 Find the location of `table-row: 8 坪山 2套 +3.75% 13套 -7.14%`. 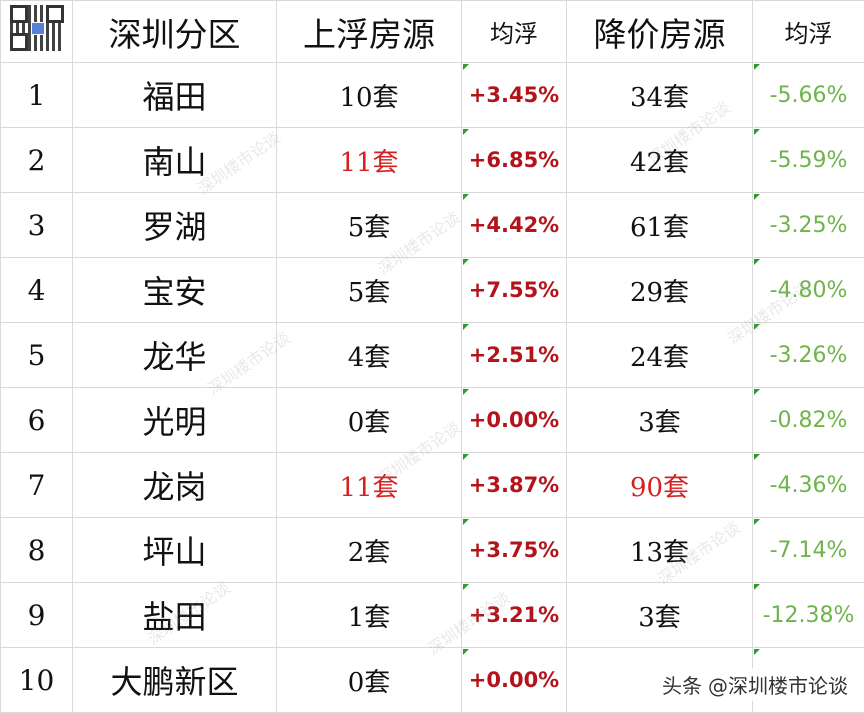

table-row: 8 坪山 2套 +3.75% 13套 -7.14% is located at coordinates (432, 550).